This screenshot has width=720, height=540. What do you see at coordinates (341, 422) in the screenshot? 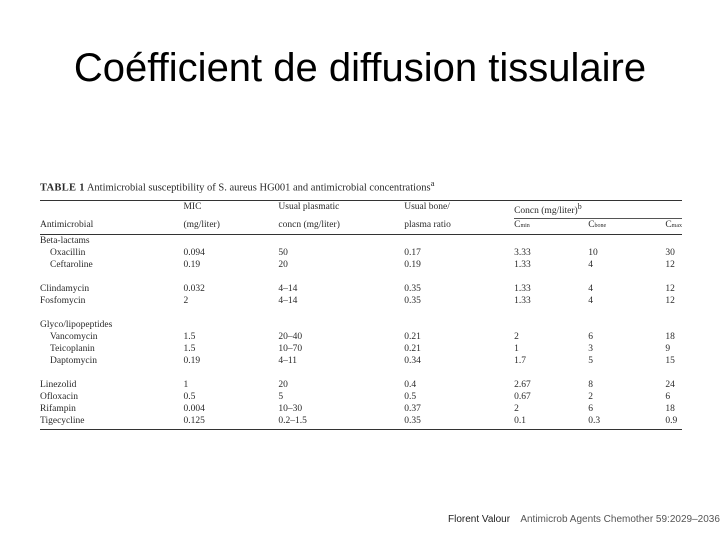
I see `table-cell: 0.2–1.5` at bounding box center [341, 422].